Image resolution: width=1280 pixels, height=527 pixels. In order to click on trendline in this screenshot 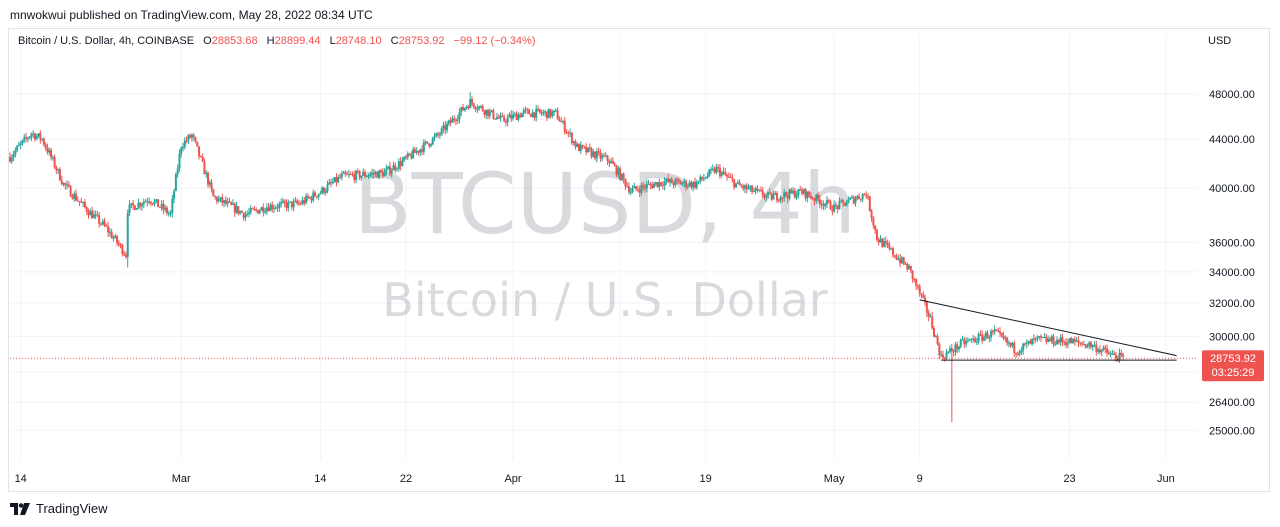, I will do `click(1048, 328)`.